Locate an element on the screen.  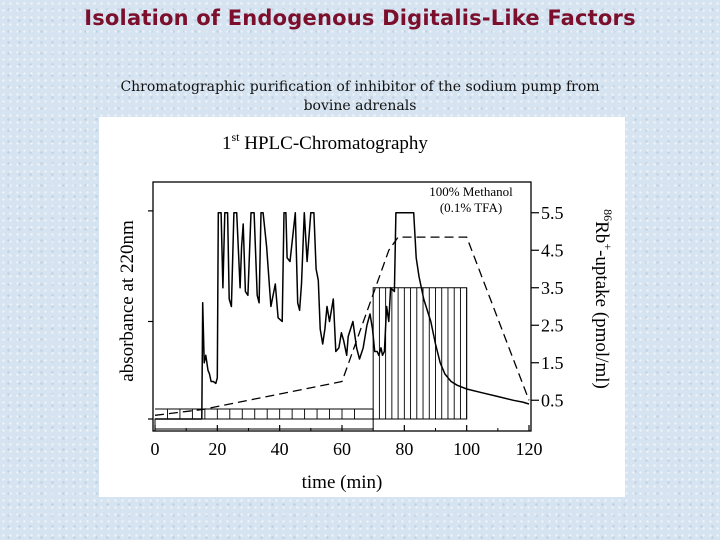
right-y-tick-label: 3.5 is located at coordinates (552, 288).